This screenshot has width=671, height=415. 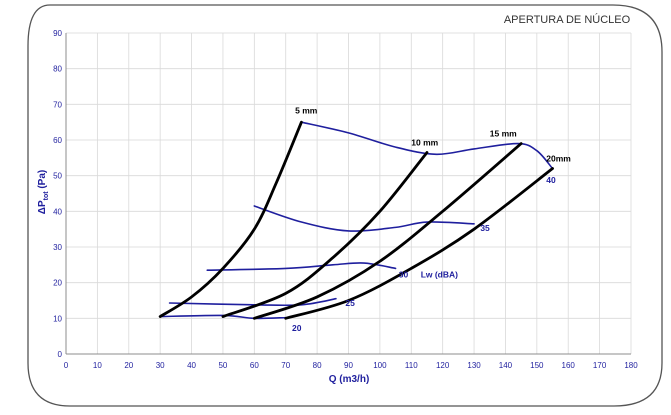 What do you see at coordinates (485, 228) in the screenshot?
I see `annotation-label: 35` at bounding box center [485, 228].